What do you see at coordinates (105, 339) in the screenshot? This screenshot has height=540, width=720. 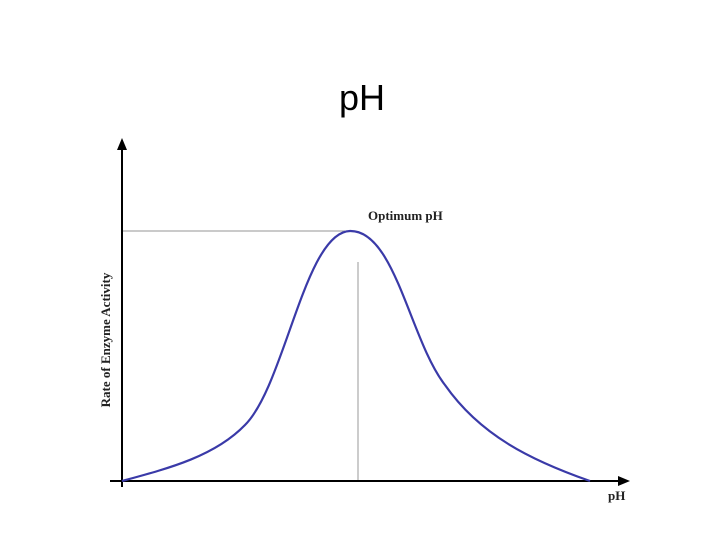 I see `y-axis-label: Rate of Enzyme Activity` at bounding box center [105, 339].